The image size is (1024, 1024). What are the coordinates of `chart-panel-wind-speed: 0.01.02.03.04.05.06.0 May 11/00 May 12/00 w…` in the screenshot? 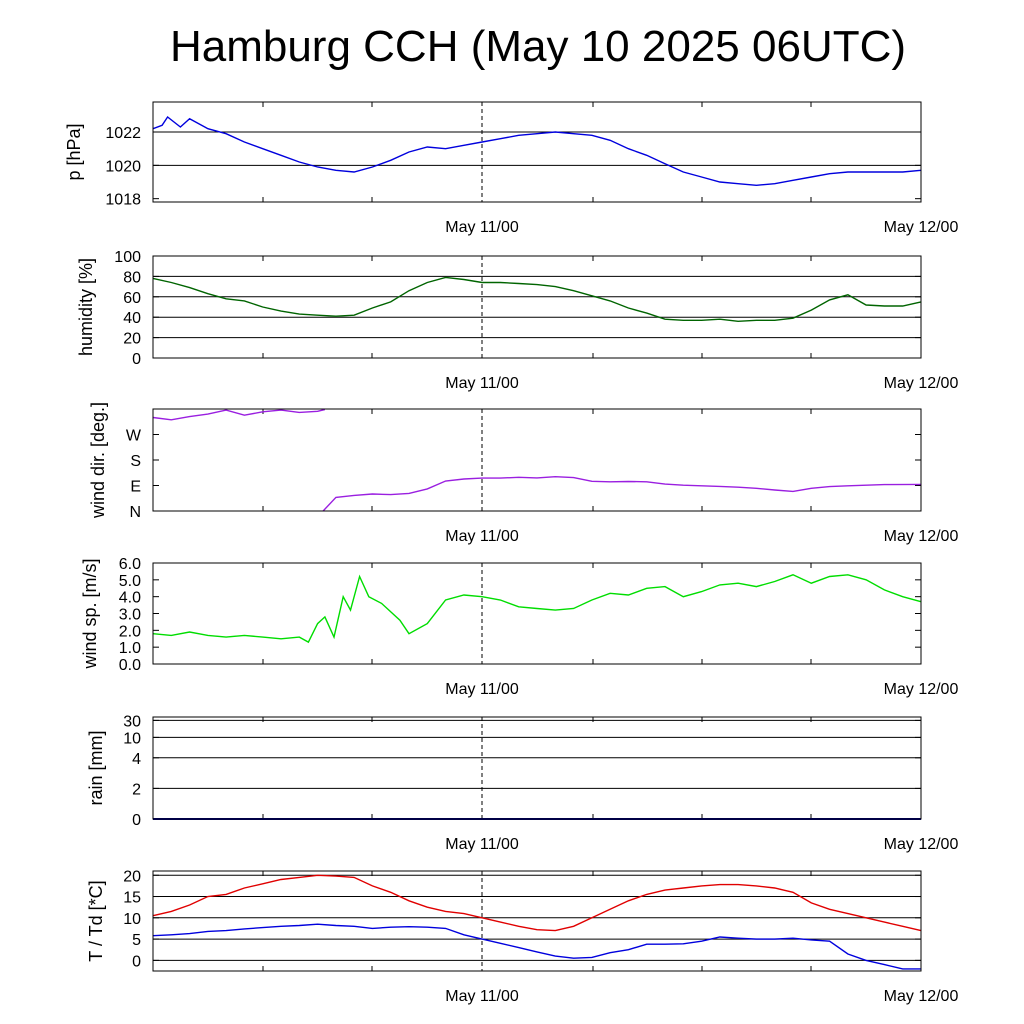 It's located at (519, 627).